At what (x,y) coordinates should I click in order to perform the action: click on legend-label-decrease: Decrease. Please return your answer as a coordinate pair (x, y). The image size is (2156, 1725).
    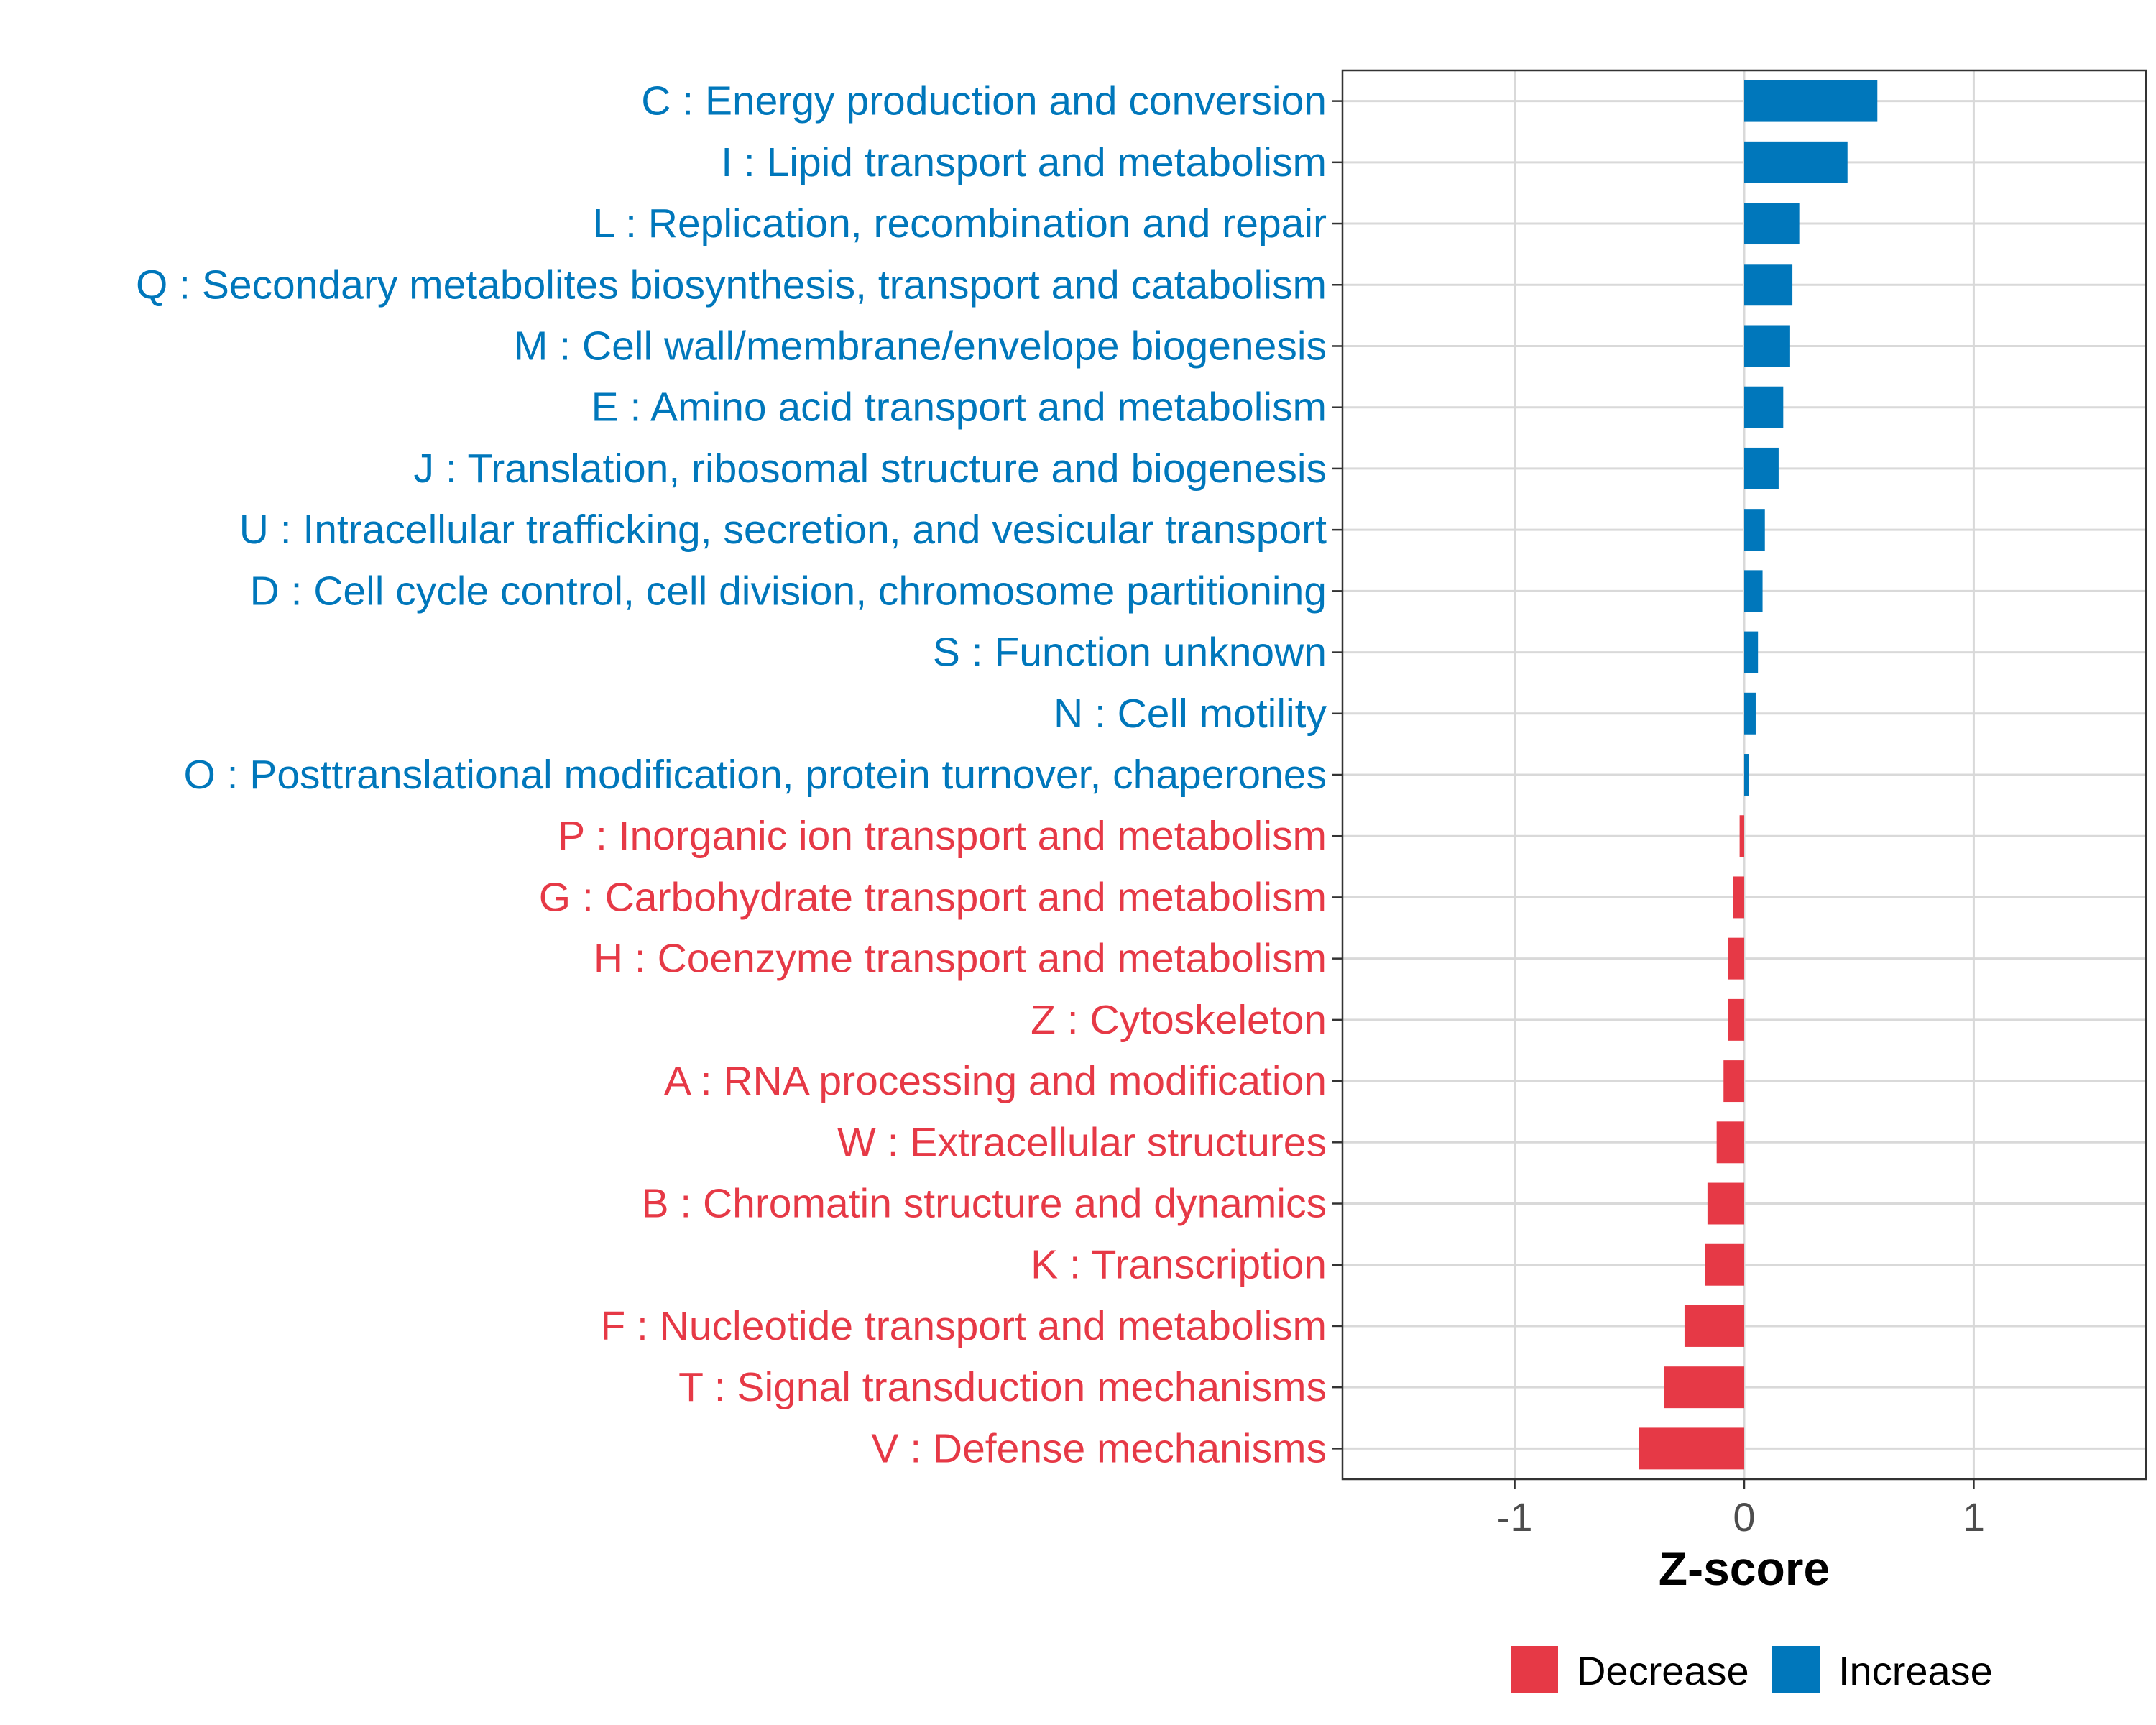
    Looking at the image, I should click on (1663, 1670).